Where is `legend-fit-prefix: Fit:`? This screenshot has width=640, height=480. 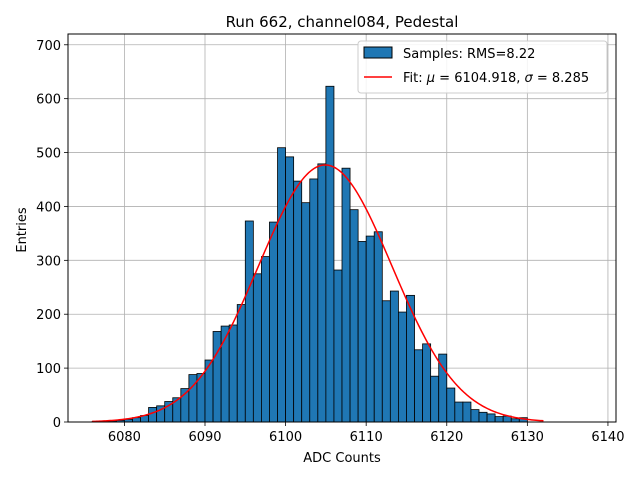
legend-fit-prefix: Fit: is located at coordinates (415, 78).